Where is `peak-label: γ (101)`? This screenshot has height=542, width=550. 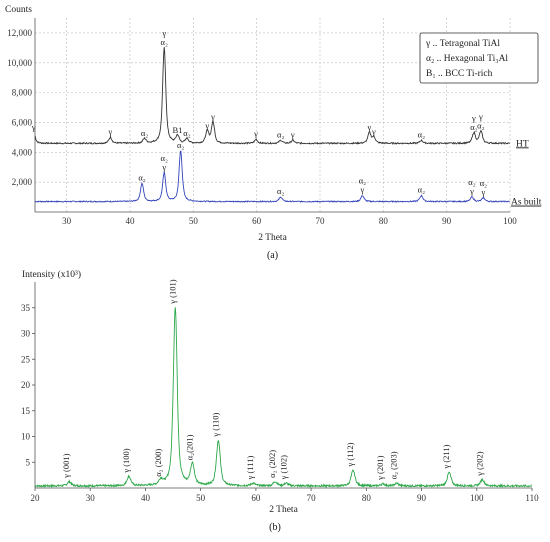 peak-label: γ (101) is located at coordinates (172, 291).